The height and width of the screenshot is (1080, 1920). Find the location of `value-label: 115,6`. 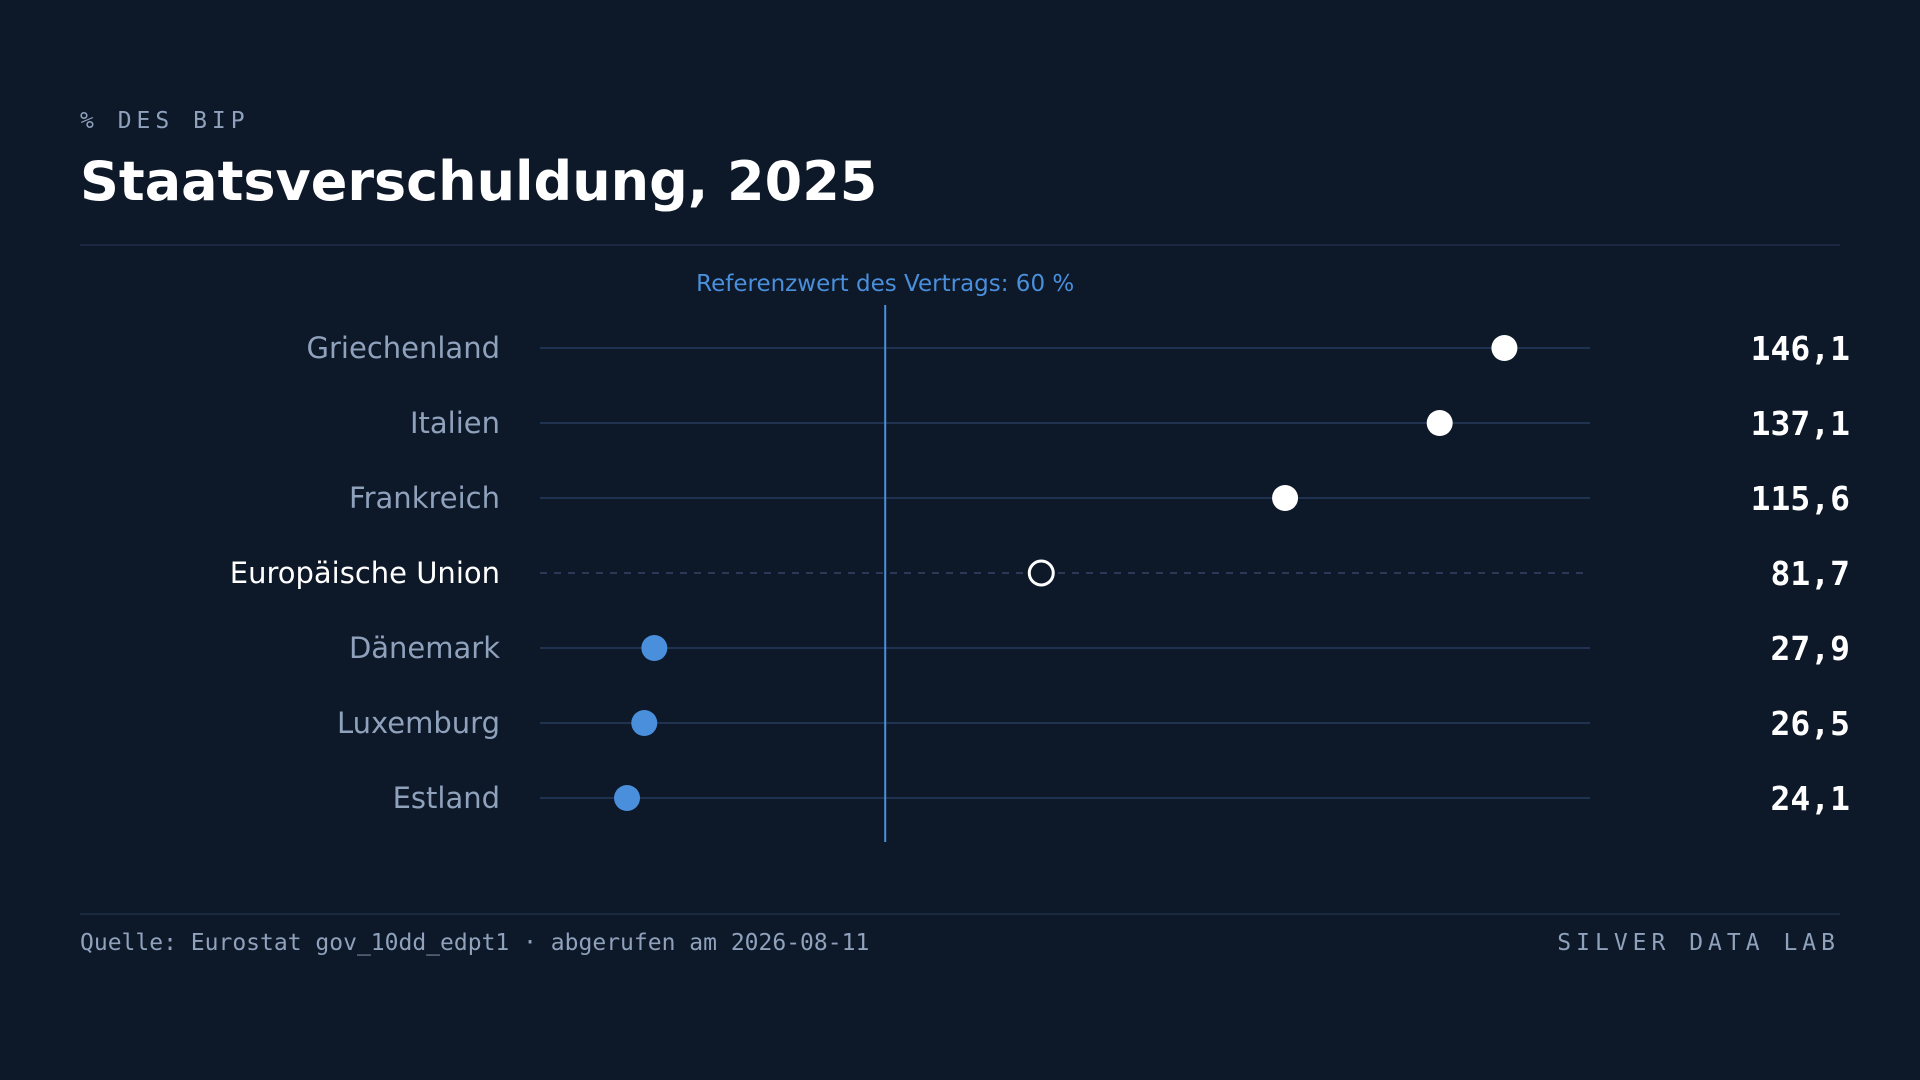

value-label: 115,6 is located at coordinates (1800, 498).